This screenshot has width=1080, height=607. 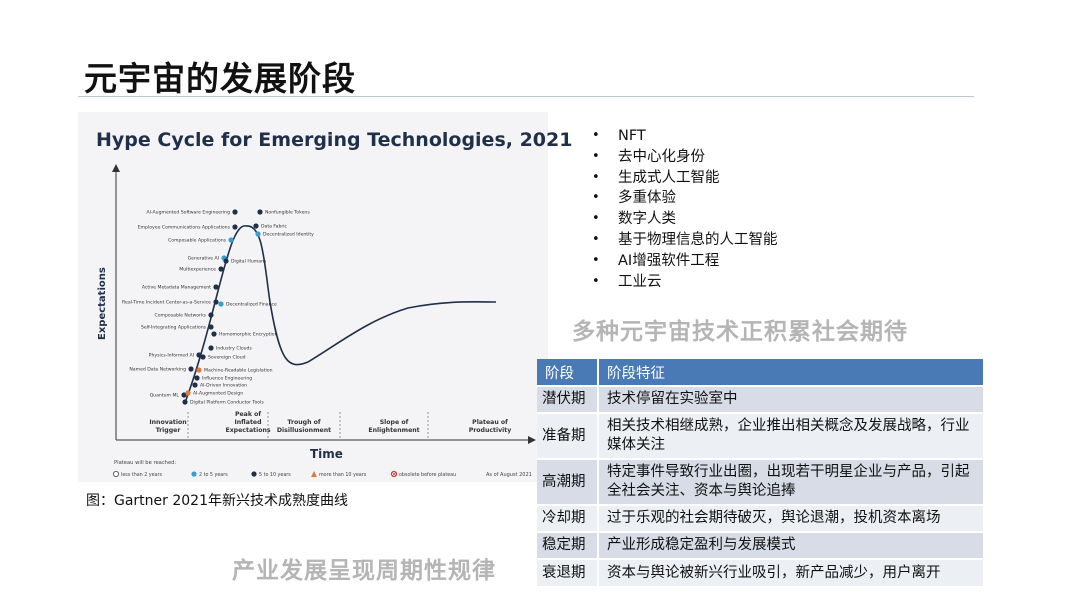 I want to click on stage-cell: 稳定期, so click(x=568, y=545).